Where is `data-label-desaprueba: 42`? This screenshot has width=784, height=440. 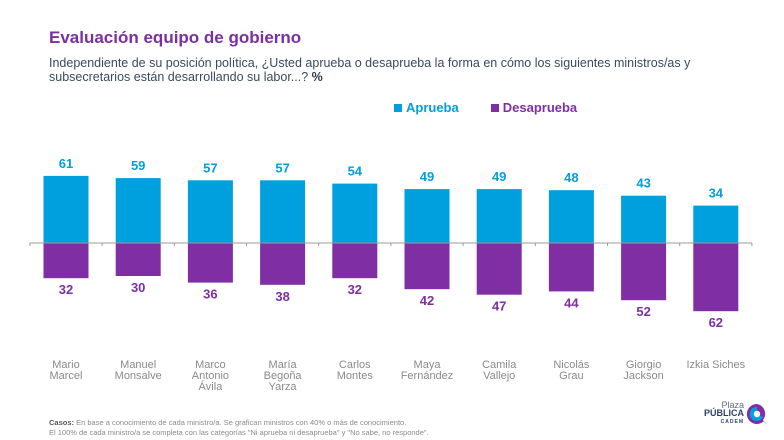
data-label-desaprueba: 42 is located at coordinates (427, 300).